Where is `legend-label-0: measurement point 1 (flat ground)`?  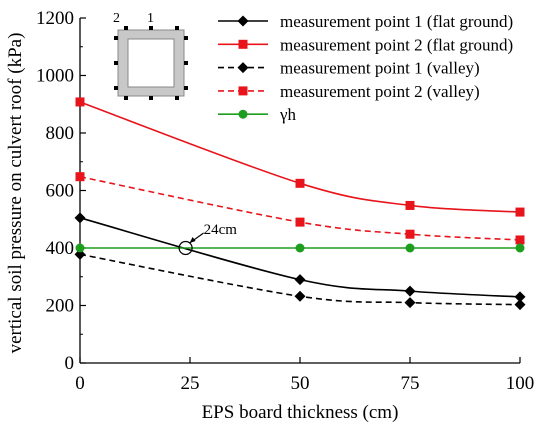
legend-label-0: measurement point 1 (flat ground) is located at coordinates (396, 21).